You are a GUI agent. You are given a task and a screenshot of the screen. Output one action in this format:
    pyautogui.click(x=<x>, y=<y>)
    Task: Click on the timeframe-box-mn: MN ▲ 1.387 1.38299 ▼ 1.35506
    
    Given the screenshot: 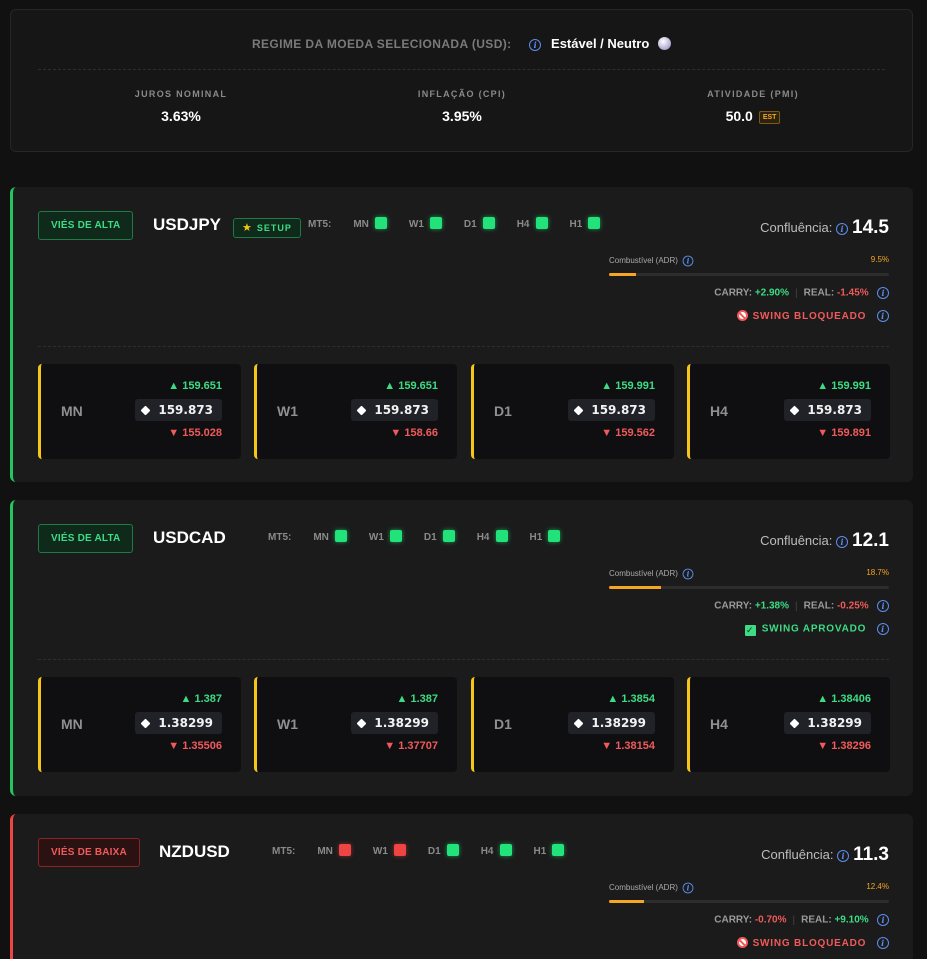 What is the action you would take?
    pyautogui.click(x=139, y=724)
    